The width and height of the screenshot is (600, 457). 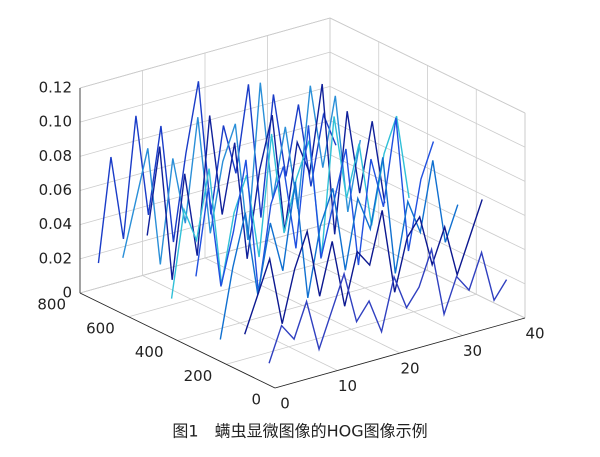 I want to click on z-tick-label: 0.12, so click(x=55, y=88).